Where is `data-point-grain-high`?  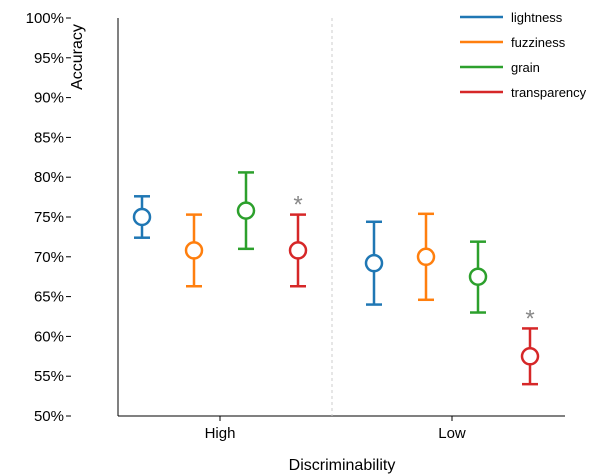
data-point-grain-high is located at coordinates (246, 211).